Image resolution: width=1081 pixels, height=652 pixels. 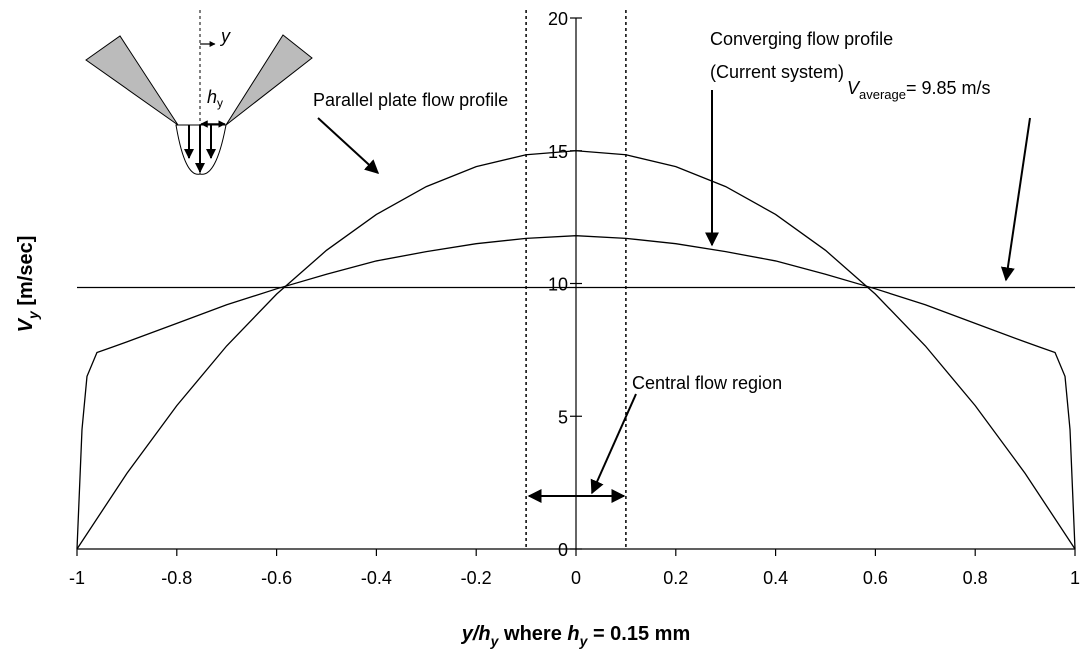 What do you see at coordinates (563, 550) in the screenshot?
I see `y-tick-label: 0` at bounding box center [563, 550].